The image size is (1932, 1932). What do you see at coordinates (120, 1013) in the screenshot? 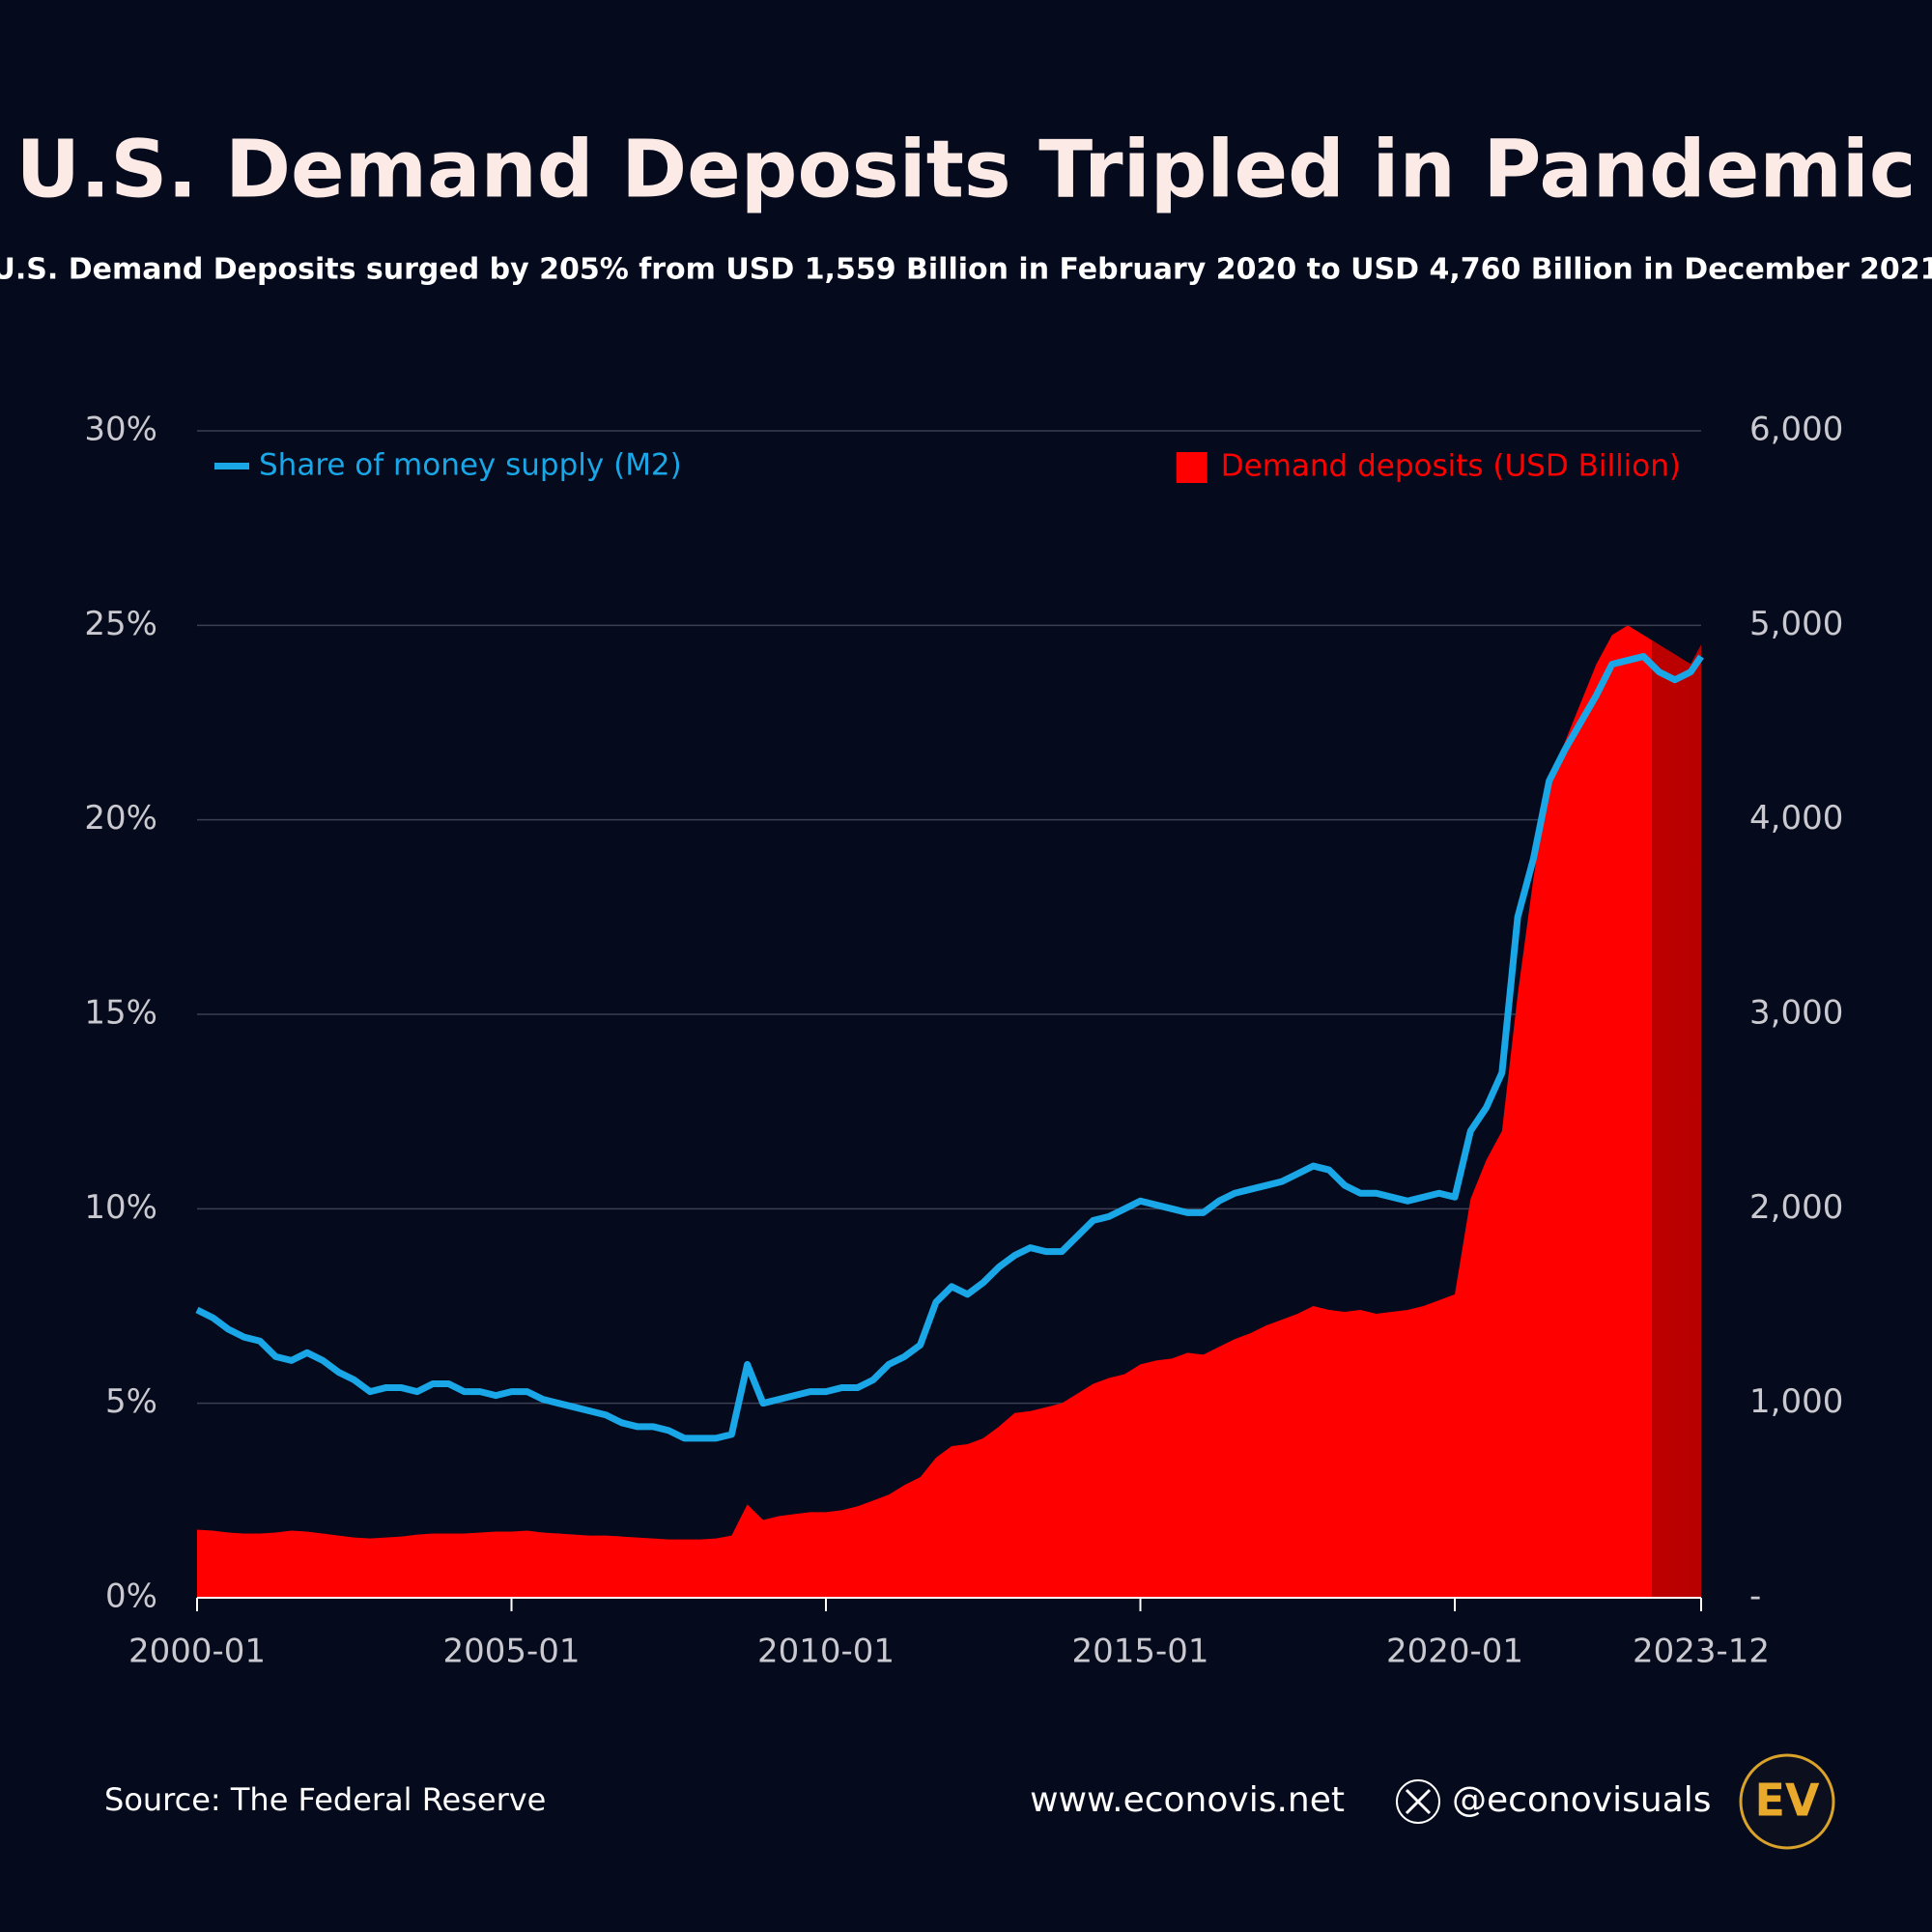
I see `y-tick-label: 15%` at bounding box center [120, 1013].